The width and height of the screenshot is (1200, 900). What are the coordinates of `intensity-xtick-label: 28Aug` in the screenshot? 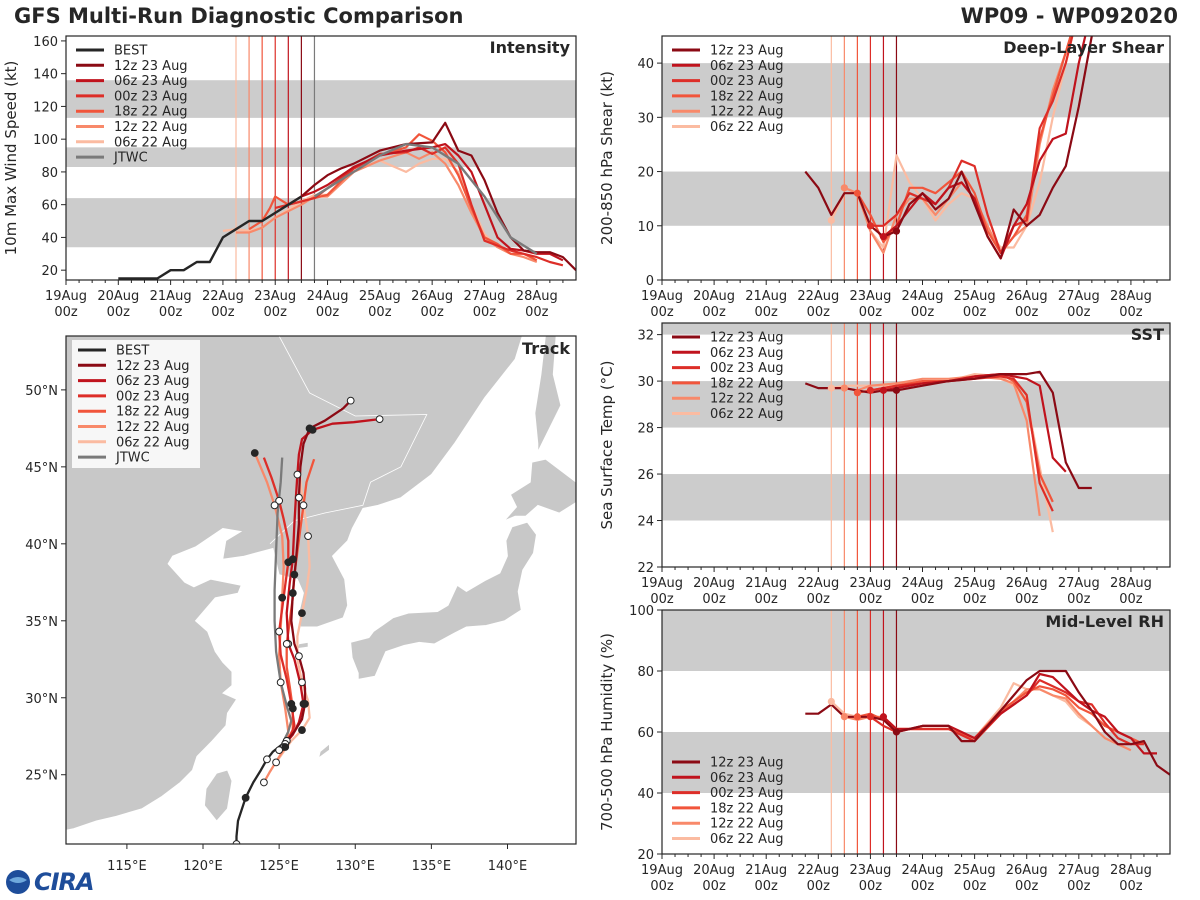 It's located at (537, 296).